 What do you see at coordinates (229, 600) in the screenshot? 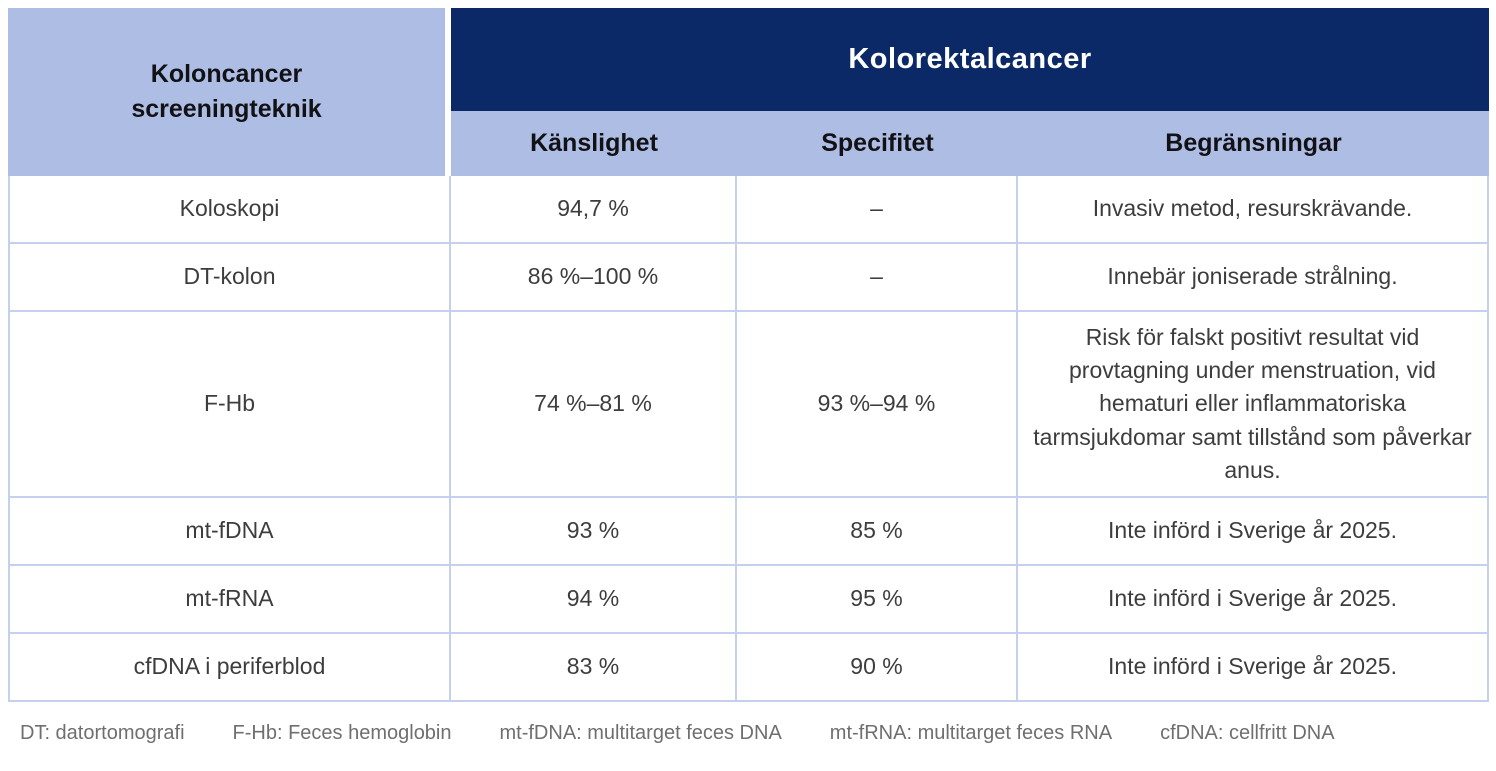
I see `technique-cell: mt-fRNA` at bounding box center [229, 600].